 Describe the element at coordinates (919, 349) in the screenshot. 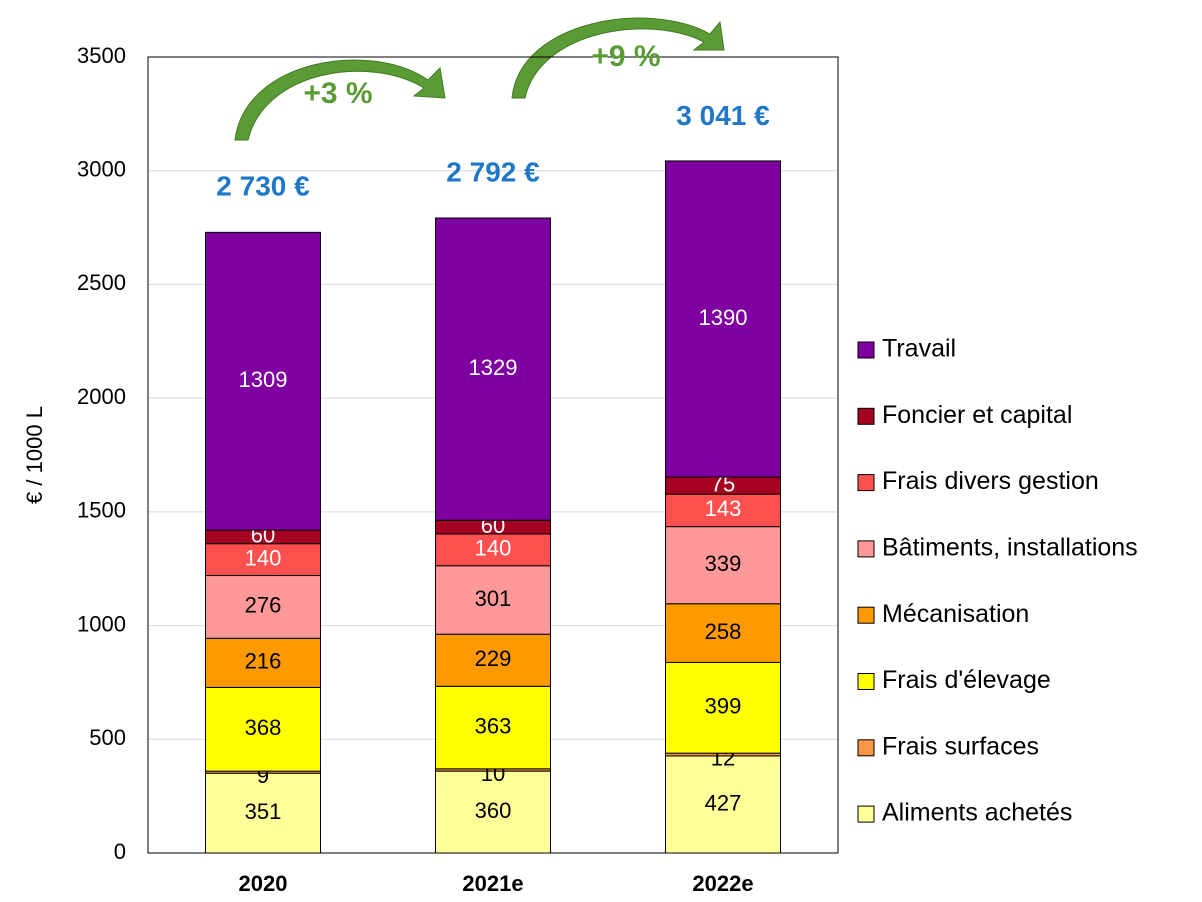

I see `legend-label: Travail` at that location.